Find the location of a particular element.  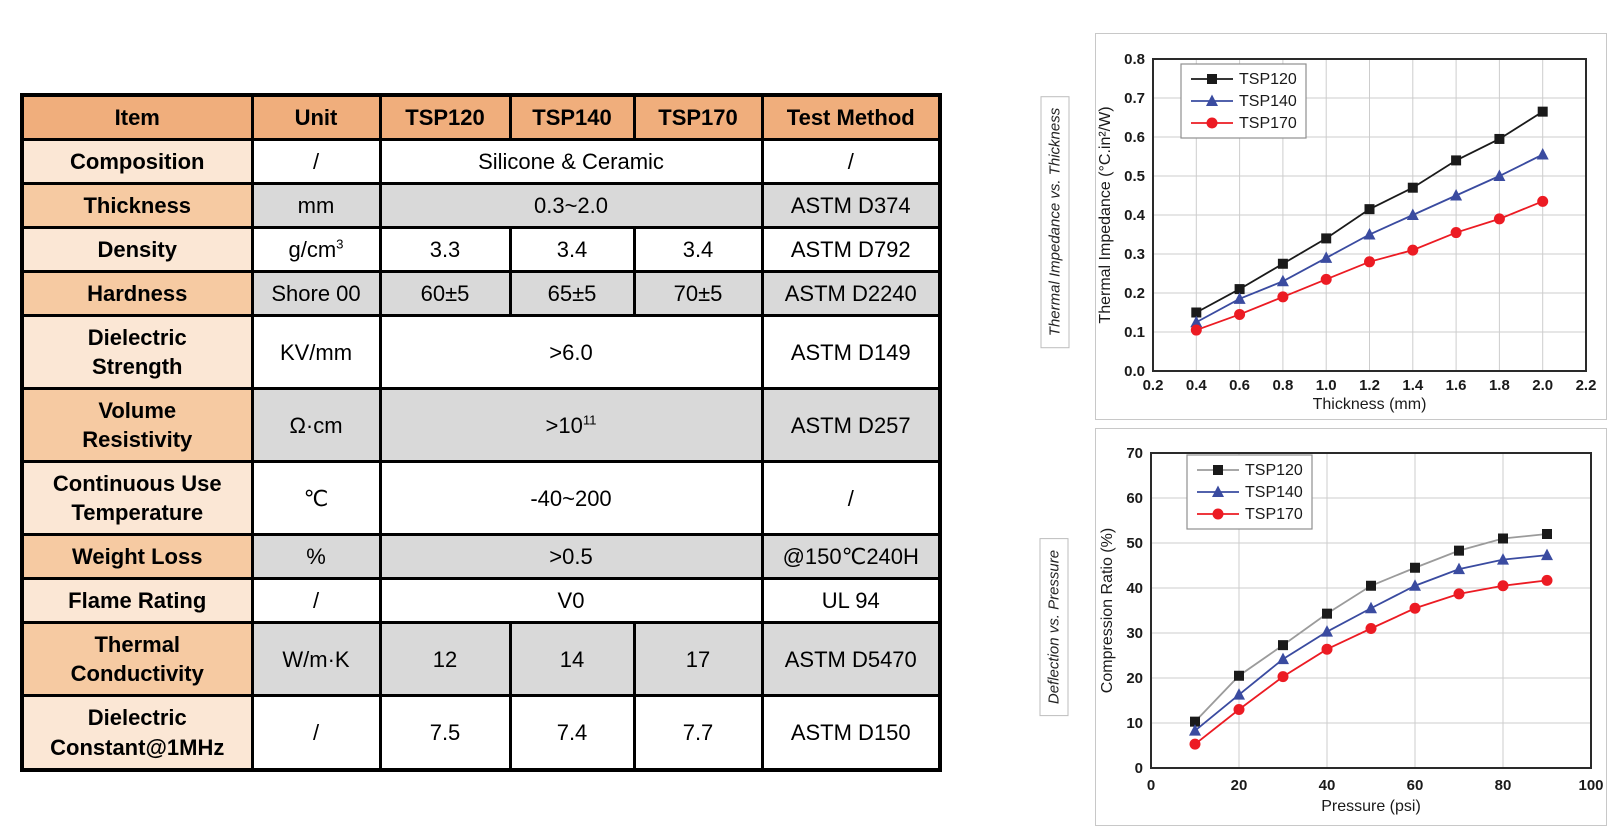

legend: TSP120 TSP140 TSP170 is located at coordinates (1249, 492).